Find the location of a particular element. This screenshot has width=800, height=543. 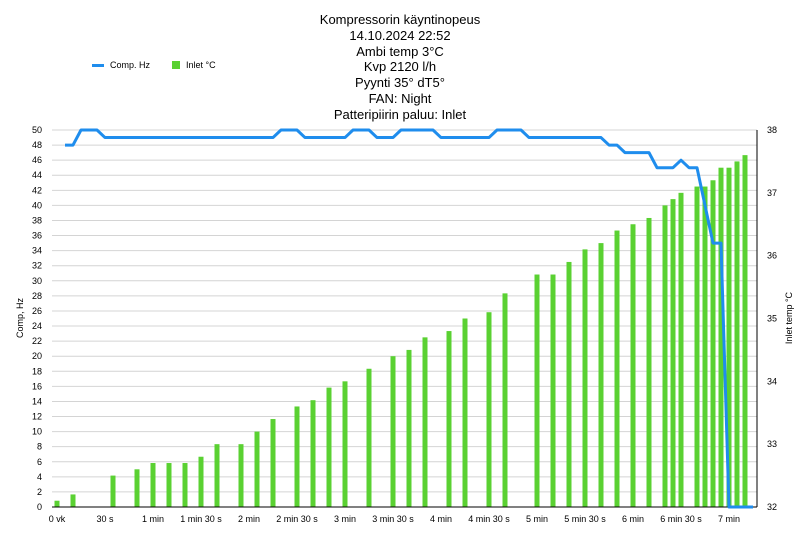

x-tick-label: 2 min 30 s is located at coordinates (297, 519).